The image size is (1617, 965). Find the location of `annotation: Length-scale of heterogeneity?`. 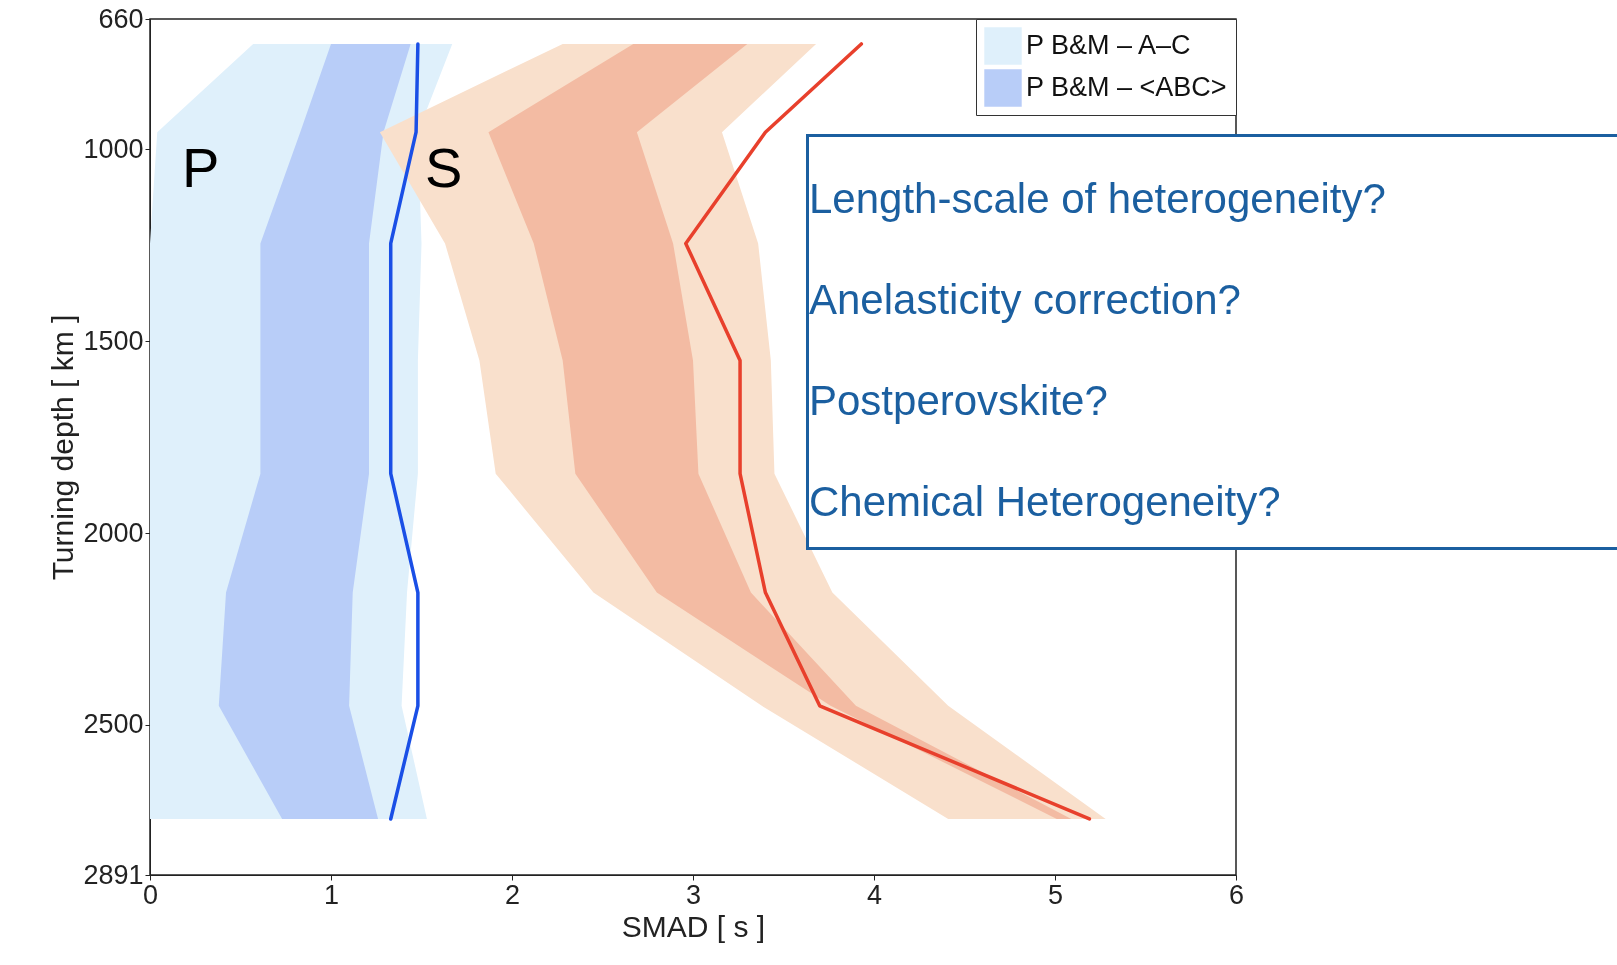

annotation: Length-scale of heterogeneity? is located at coordinates (1097, 199).